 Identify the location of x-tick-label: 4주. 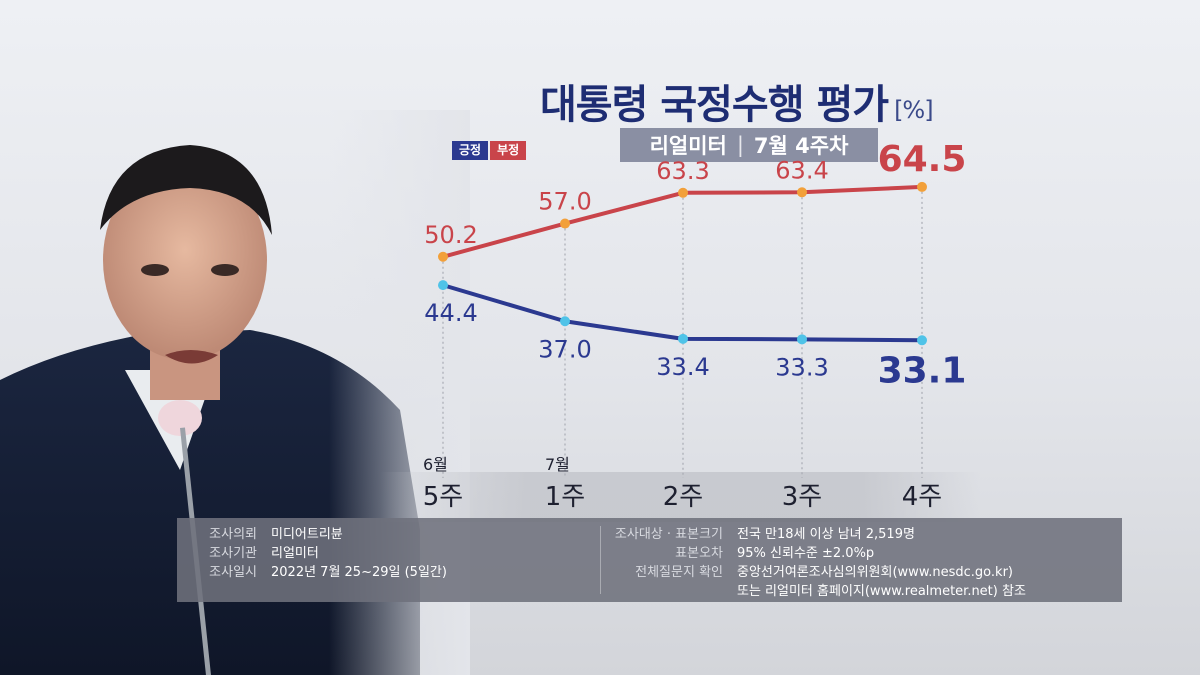
(922, 497).